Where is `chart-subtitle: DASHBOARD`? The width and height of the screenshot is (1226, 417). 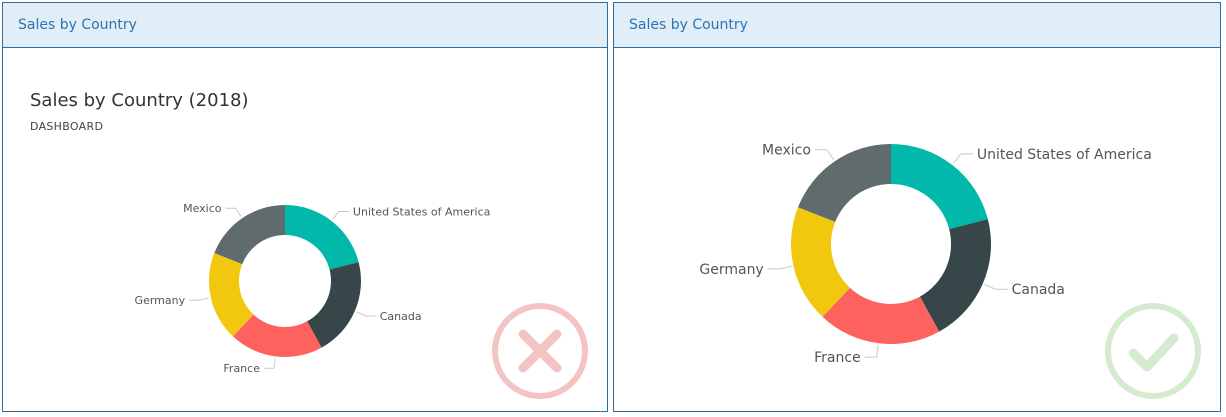 chart-subtitle: DASHBOARD is located at coordinates (67, 126).